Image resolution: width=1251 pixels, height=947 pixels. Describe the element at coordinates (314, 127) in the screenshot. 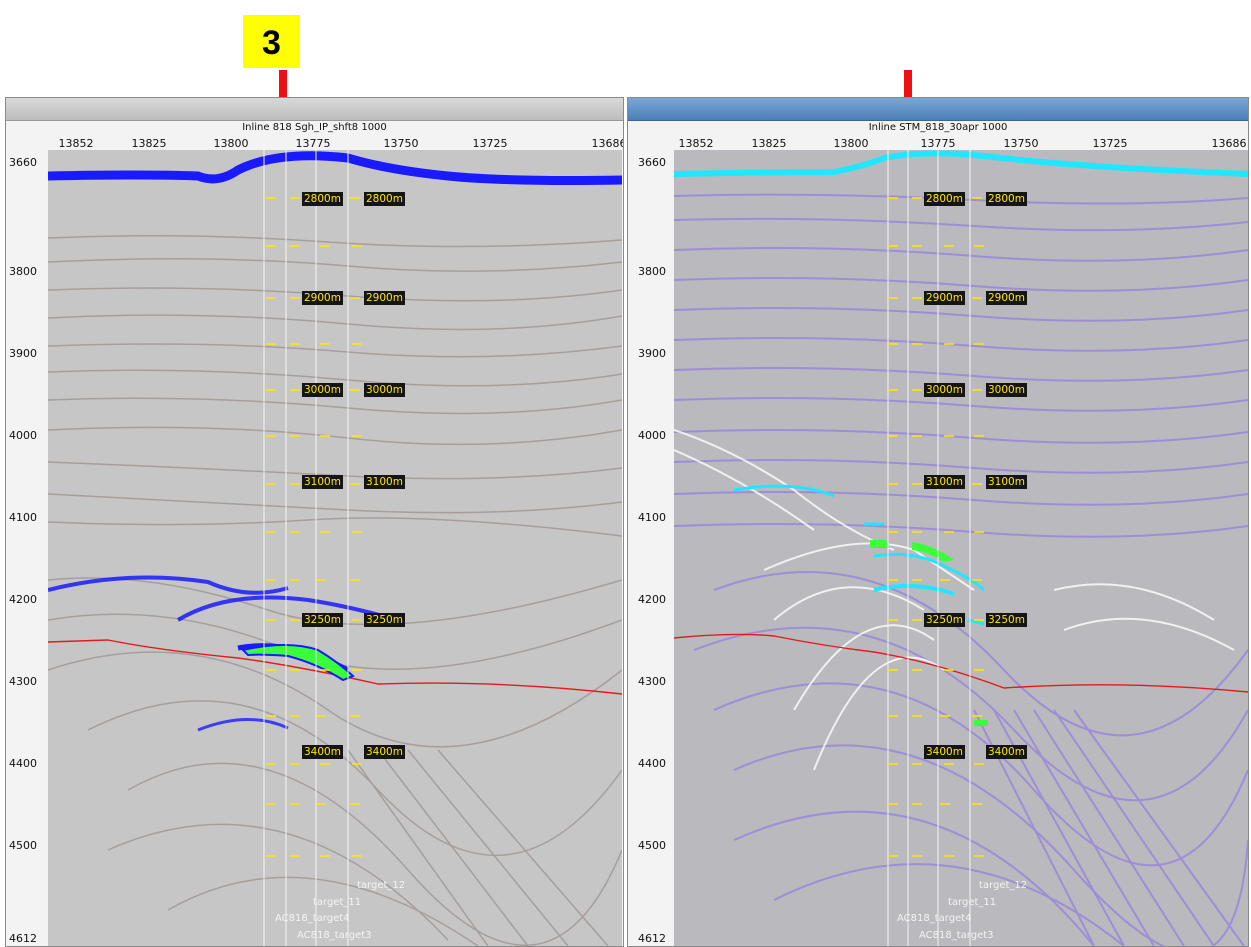

I see `section-title: Inline 818 Sgh_IP_shft8 1000` at that location.